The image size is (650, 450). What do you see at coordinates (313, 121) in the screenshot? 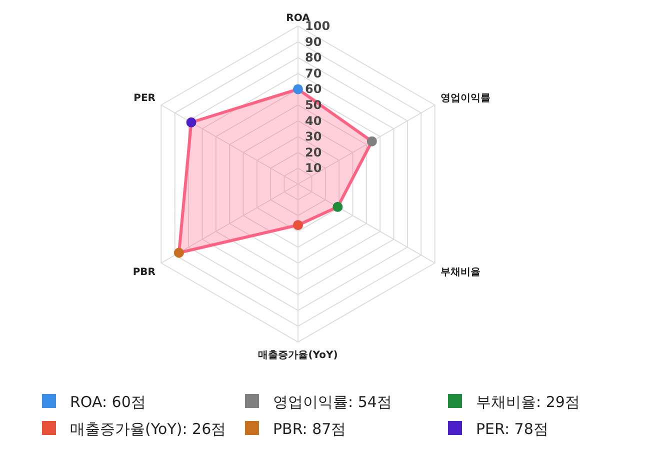
I see `y-tick-label: 40` at bounding box center [313, 121].